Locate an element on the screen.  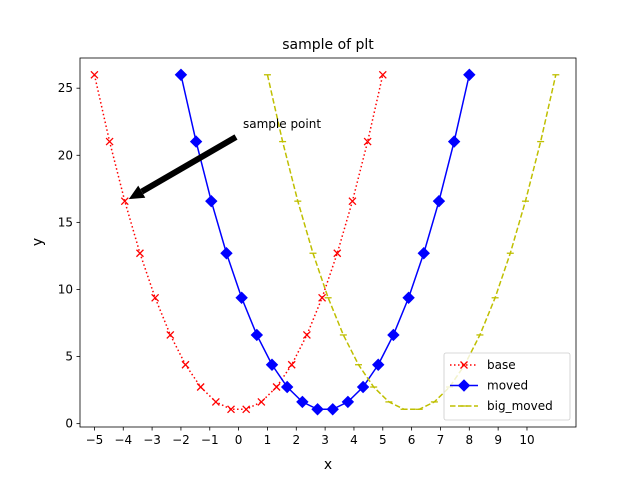
legend-label-base: base is located at coordinates (501, 365).